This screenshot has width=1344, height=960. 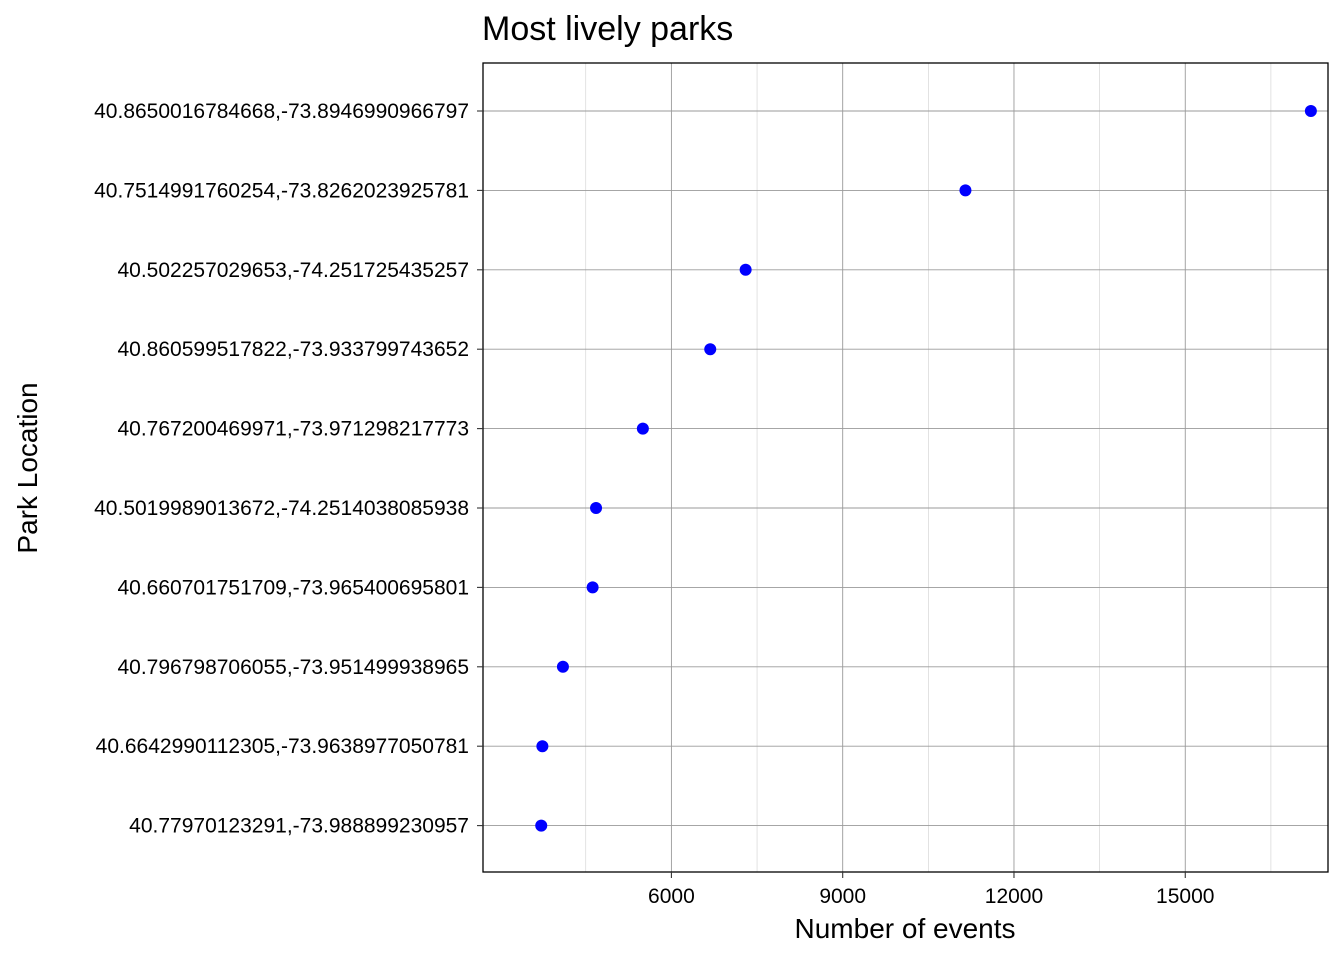 What do you see at coordinates (27, 467) in the screenshot?
I see `y-axis-title: Park Location` at bounding box center [27, 467].